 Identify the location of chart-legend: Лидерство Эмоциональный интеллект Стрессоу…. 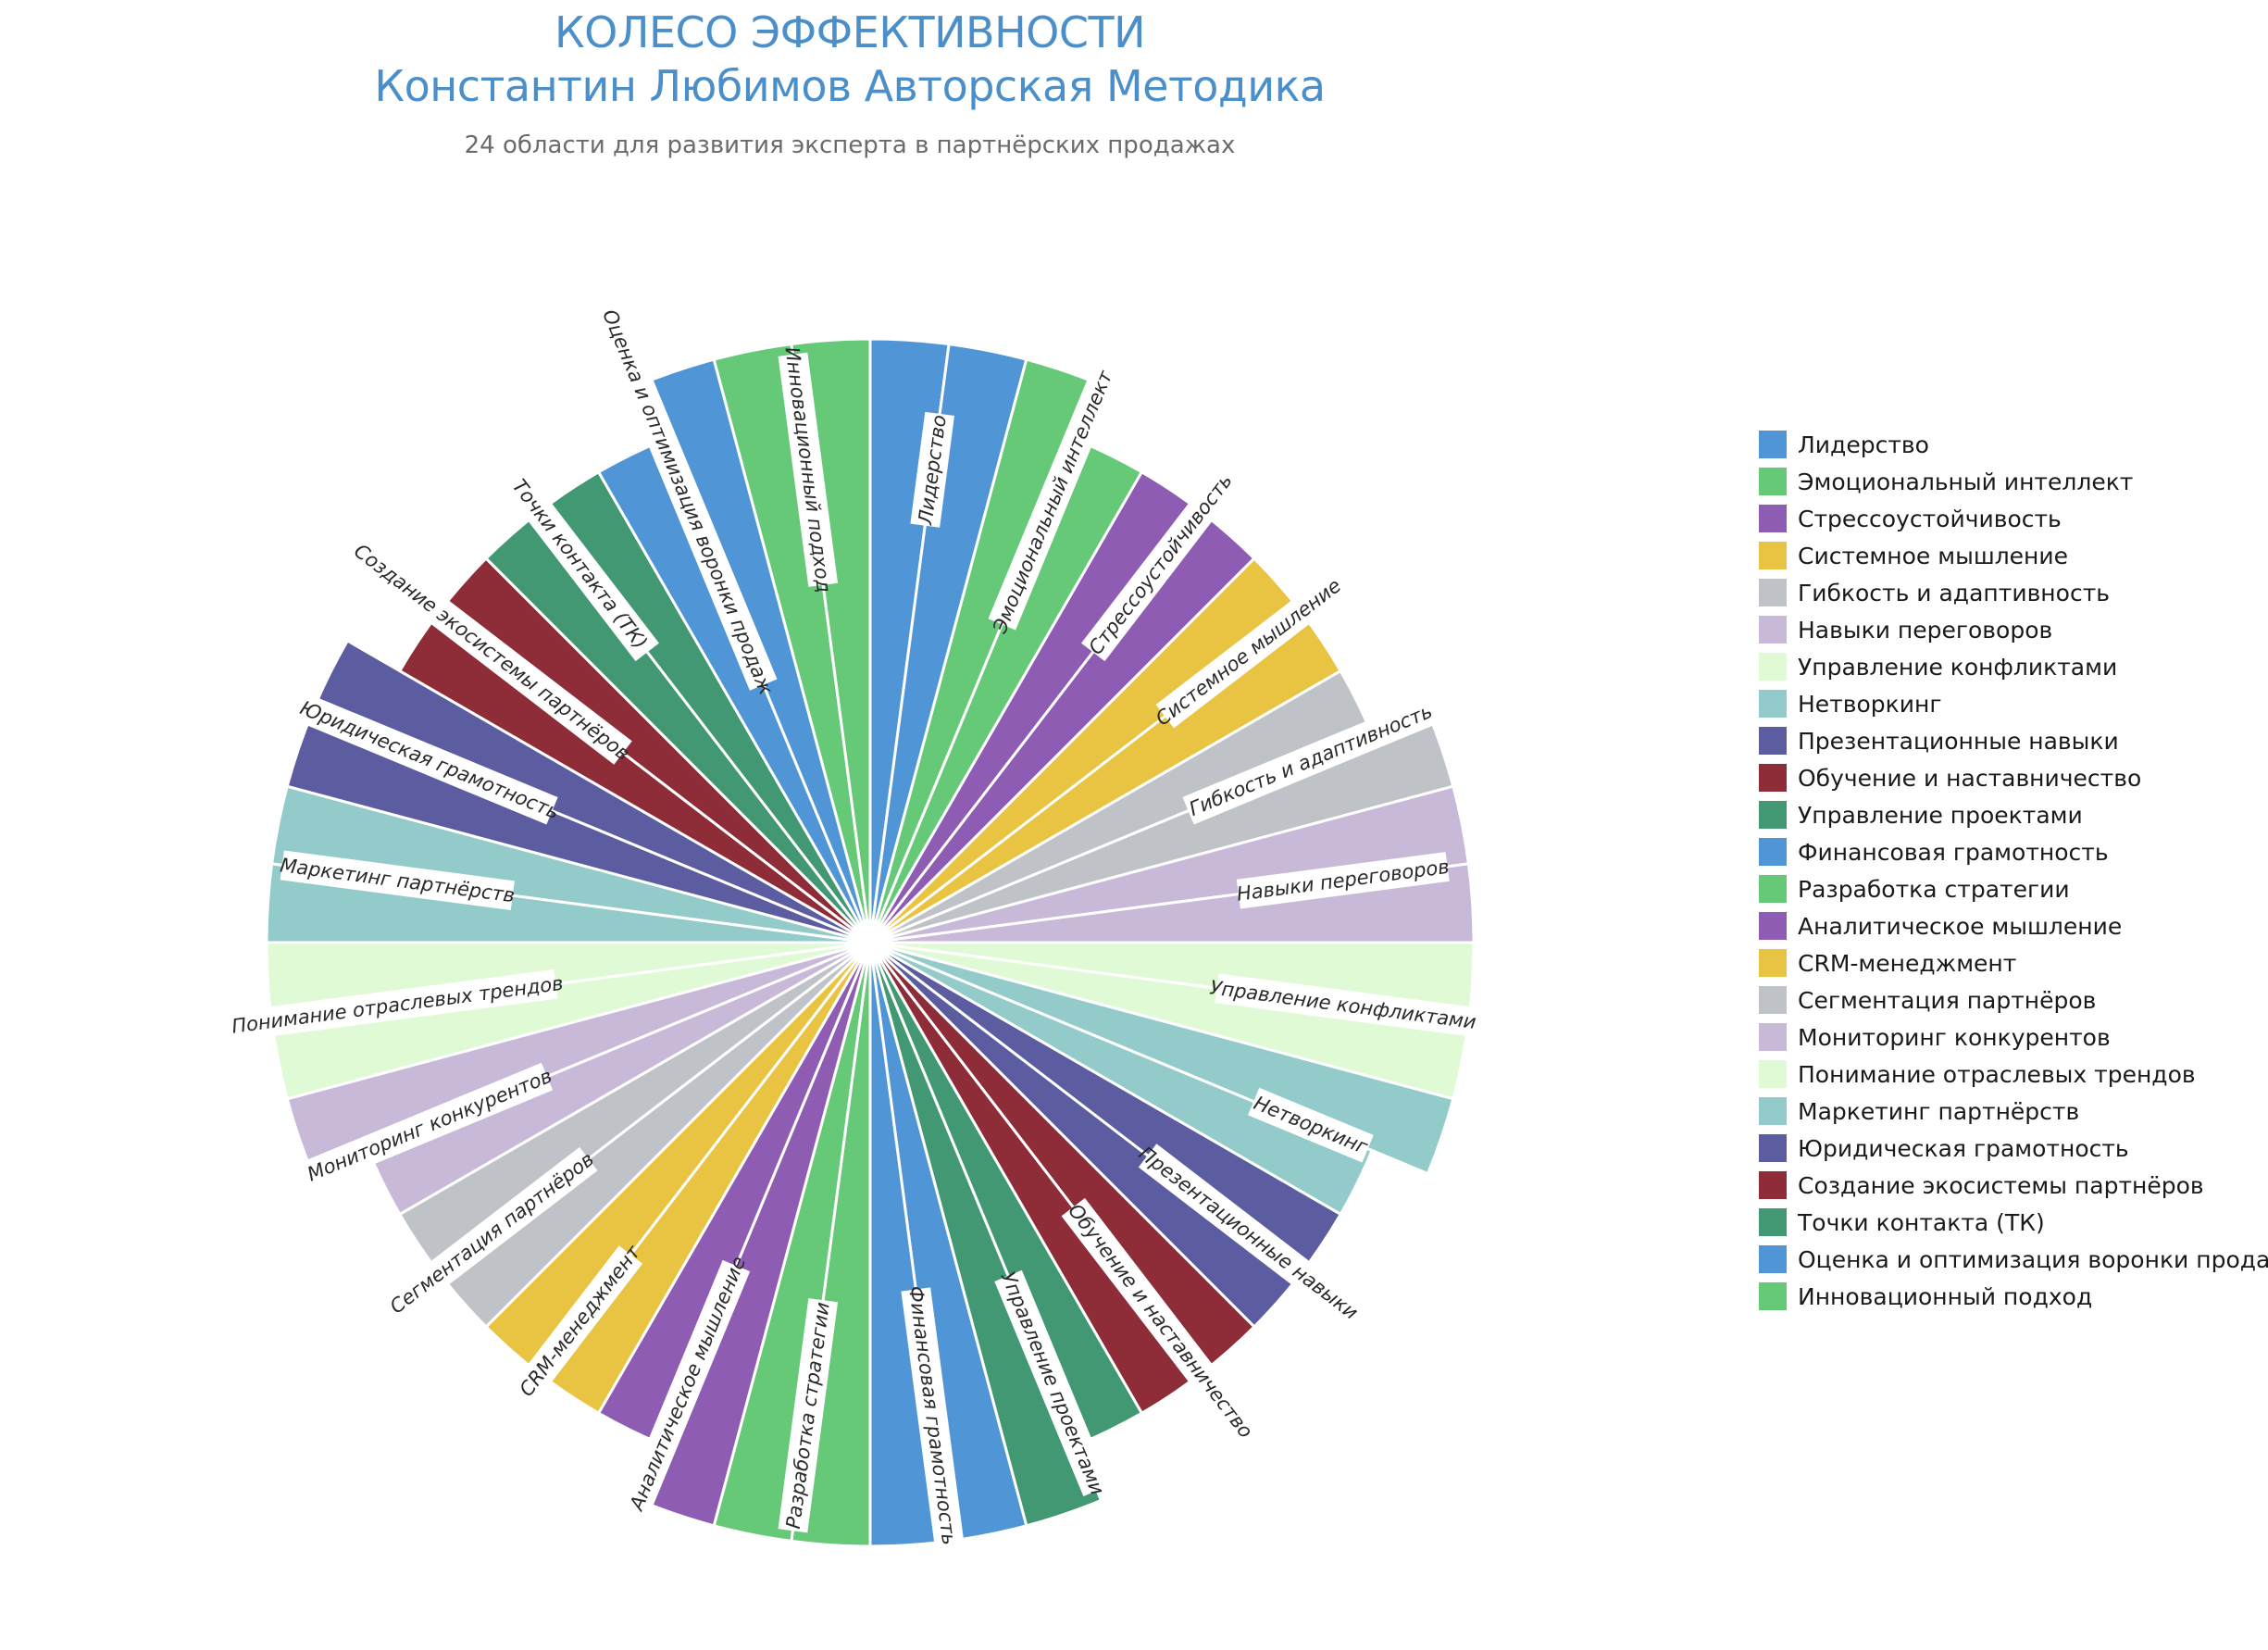
(2013, 871).